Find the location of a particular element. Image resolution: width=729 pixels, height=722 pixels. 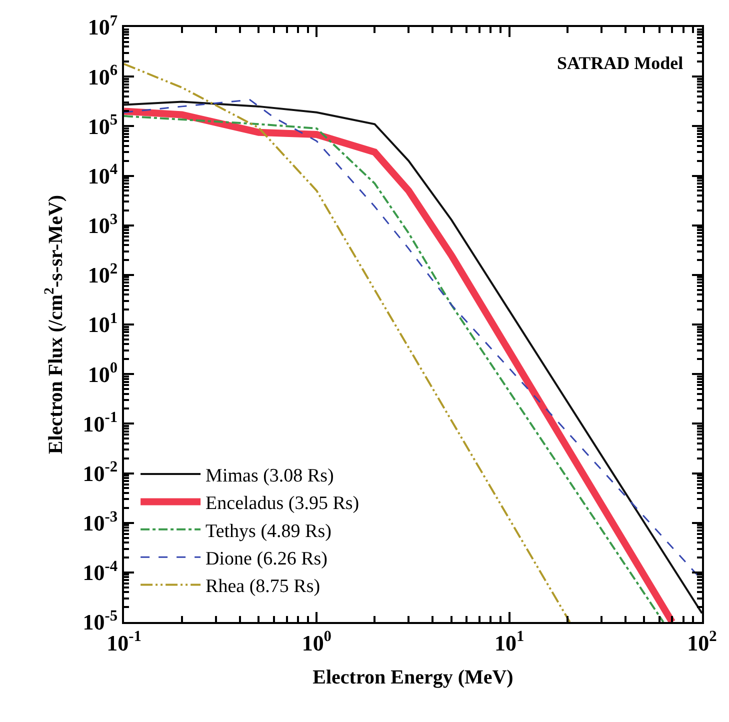

y-tick-label: 10$^{-4}$ is located at coordinates (100, 572).